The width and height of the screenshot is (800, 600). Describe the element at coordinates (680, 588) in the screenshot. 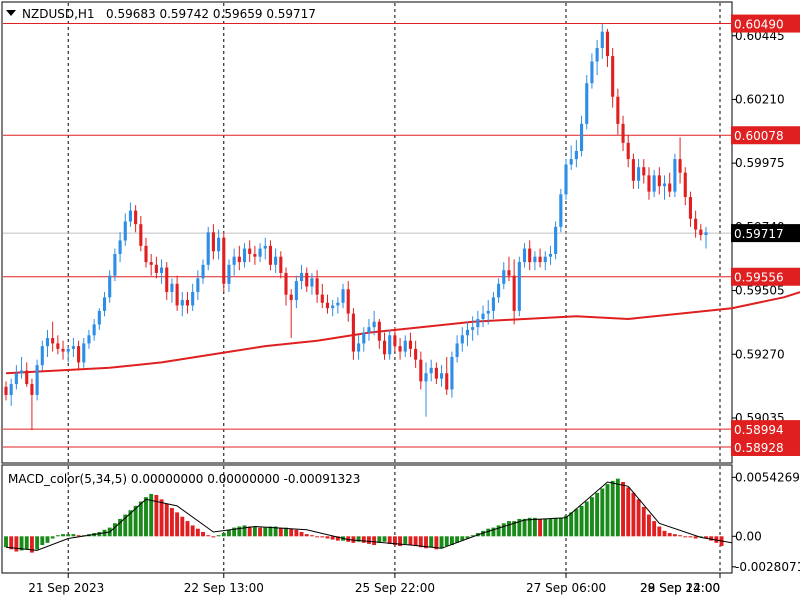

I see `time-tick-label: 29 Sep 22:00` at that location.